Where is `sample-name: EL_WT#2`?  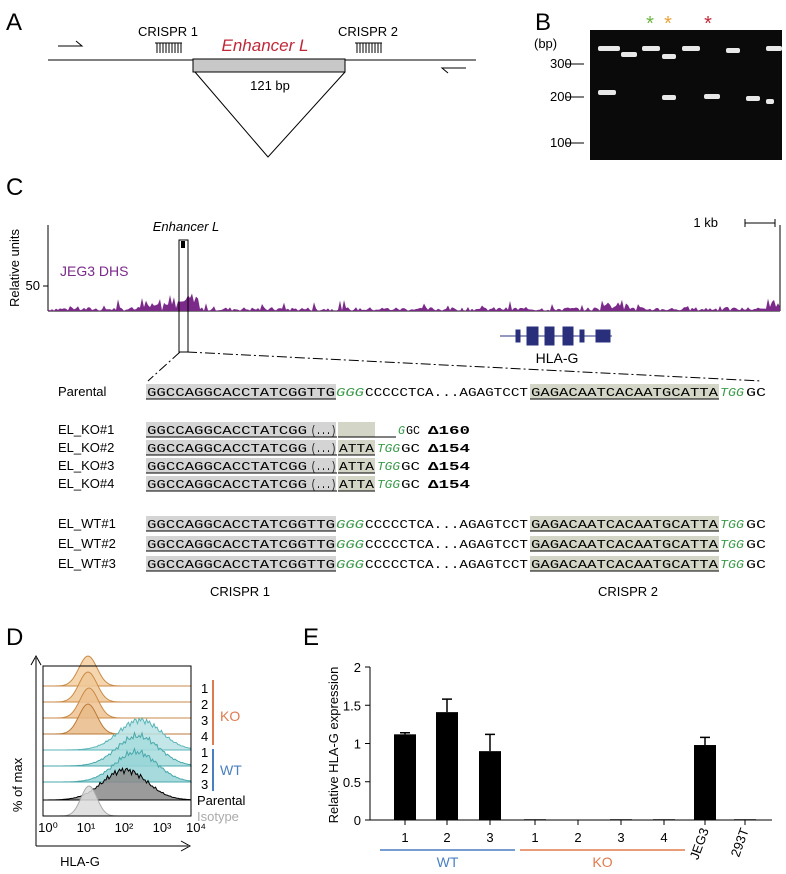 sample-name: EL_WT#2 is located at coordinates (87, 543).